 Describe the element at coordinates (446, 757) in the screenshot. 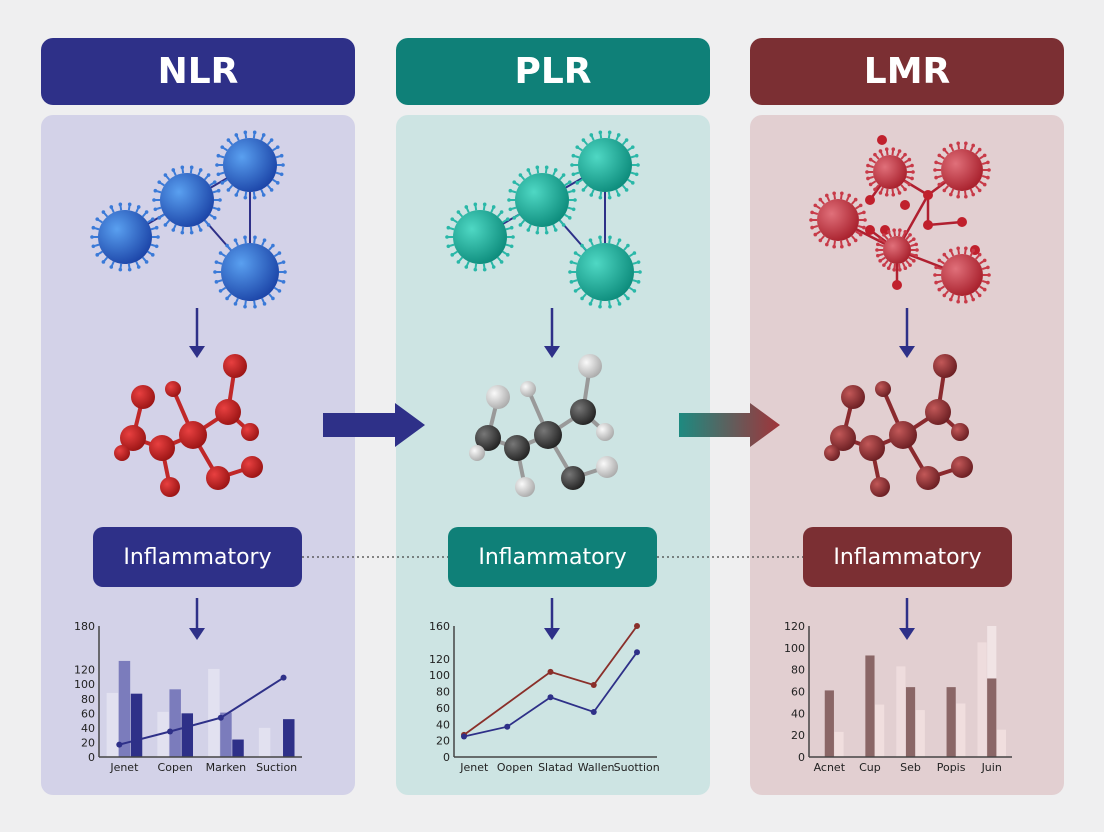

I see `y-tick-label: 0` at that location.